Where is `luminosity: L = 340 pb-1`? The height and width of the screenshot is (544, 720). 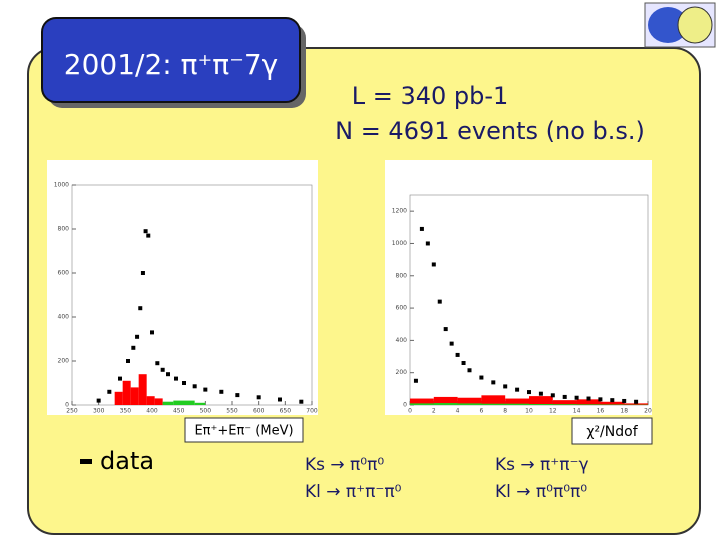 luminosity: L = 340 pb-1 is located at coordinates (430, 96).